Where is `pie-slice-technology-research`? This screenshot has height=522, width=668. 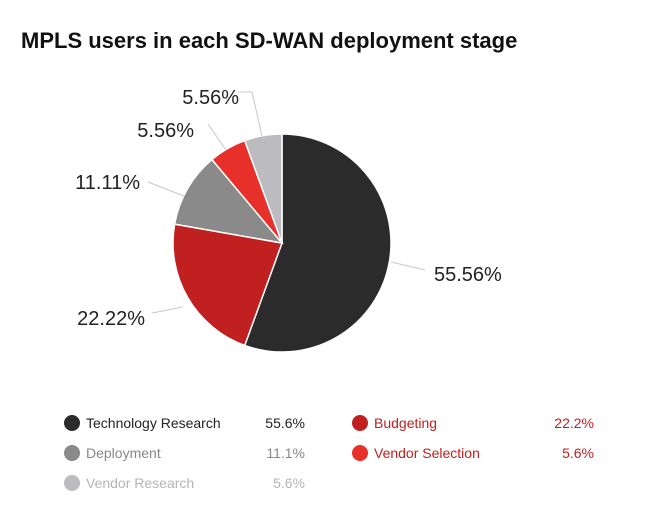 pie-slice-technology-research is located at coordinates (317, 243).